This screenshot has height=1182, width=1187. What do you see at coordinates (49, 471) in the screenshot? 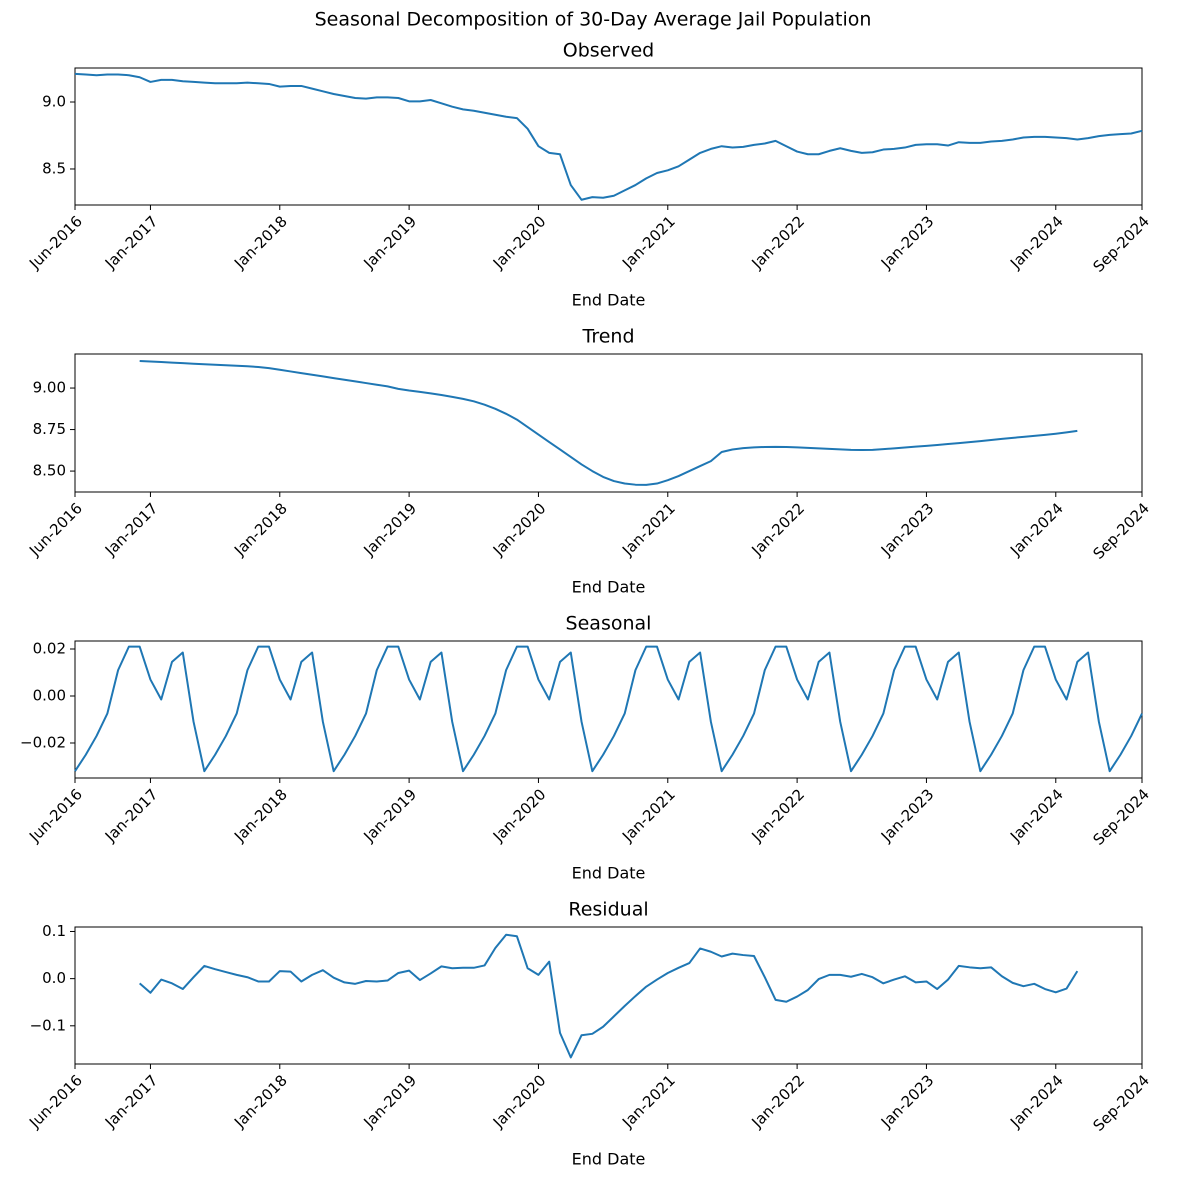
I see `y-tick-label: 8.50` at bounding box center [49, 471].